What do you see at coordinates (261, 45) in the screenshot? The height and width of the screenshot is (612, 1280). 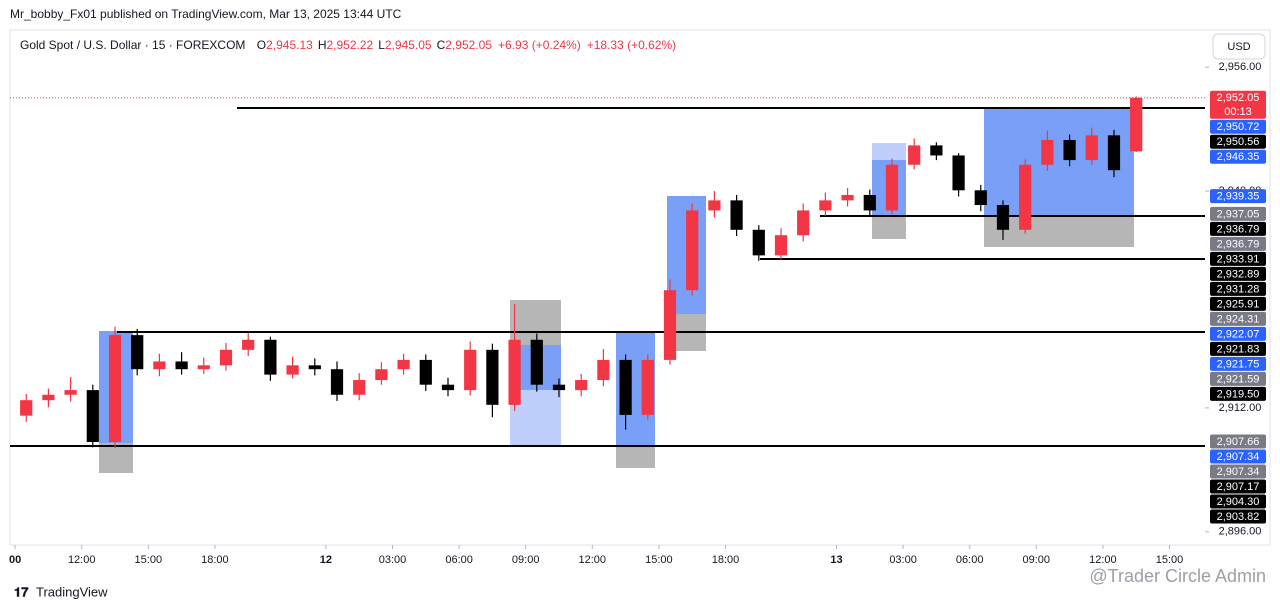 I see `ohlc-key: O` at bounding box center [261, 45].